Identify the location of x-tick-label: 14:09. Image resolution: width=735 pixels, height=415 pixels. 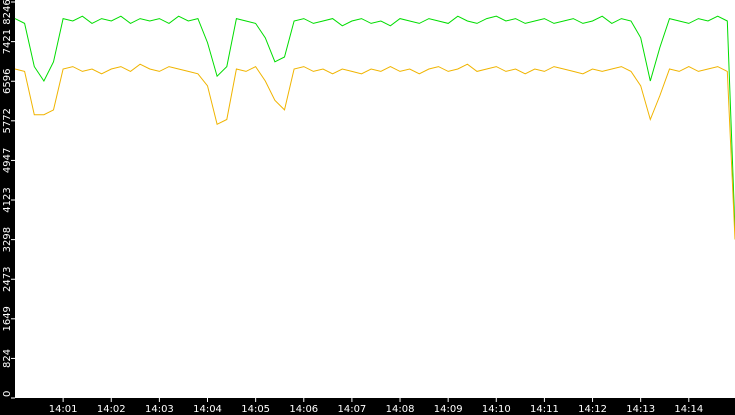
(448, 409).